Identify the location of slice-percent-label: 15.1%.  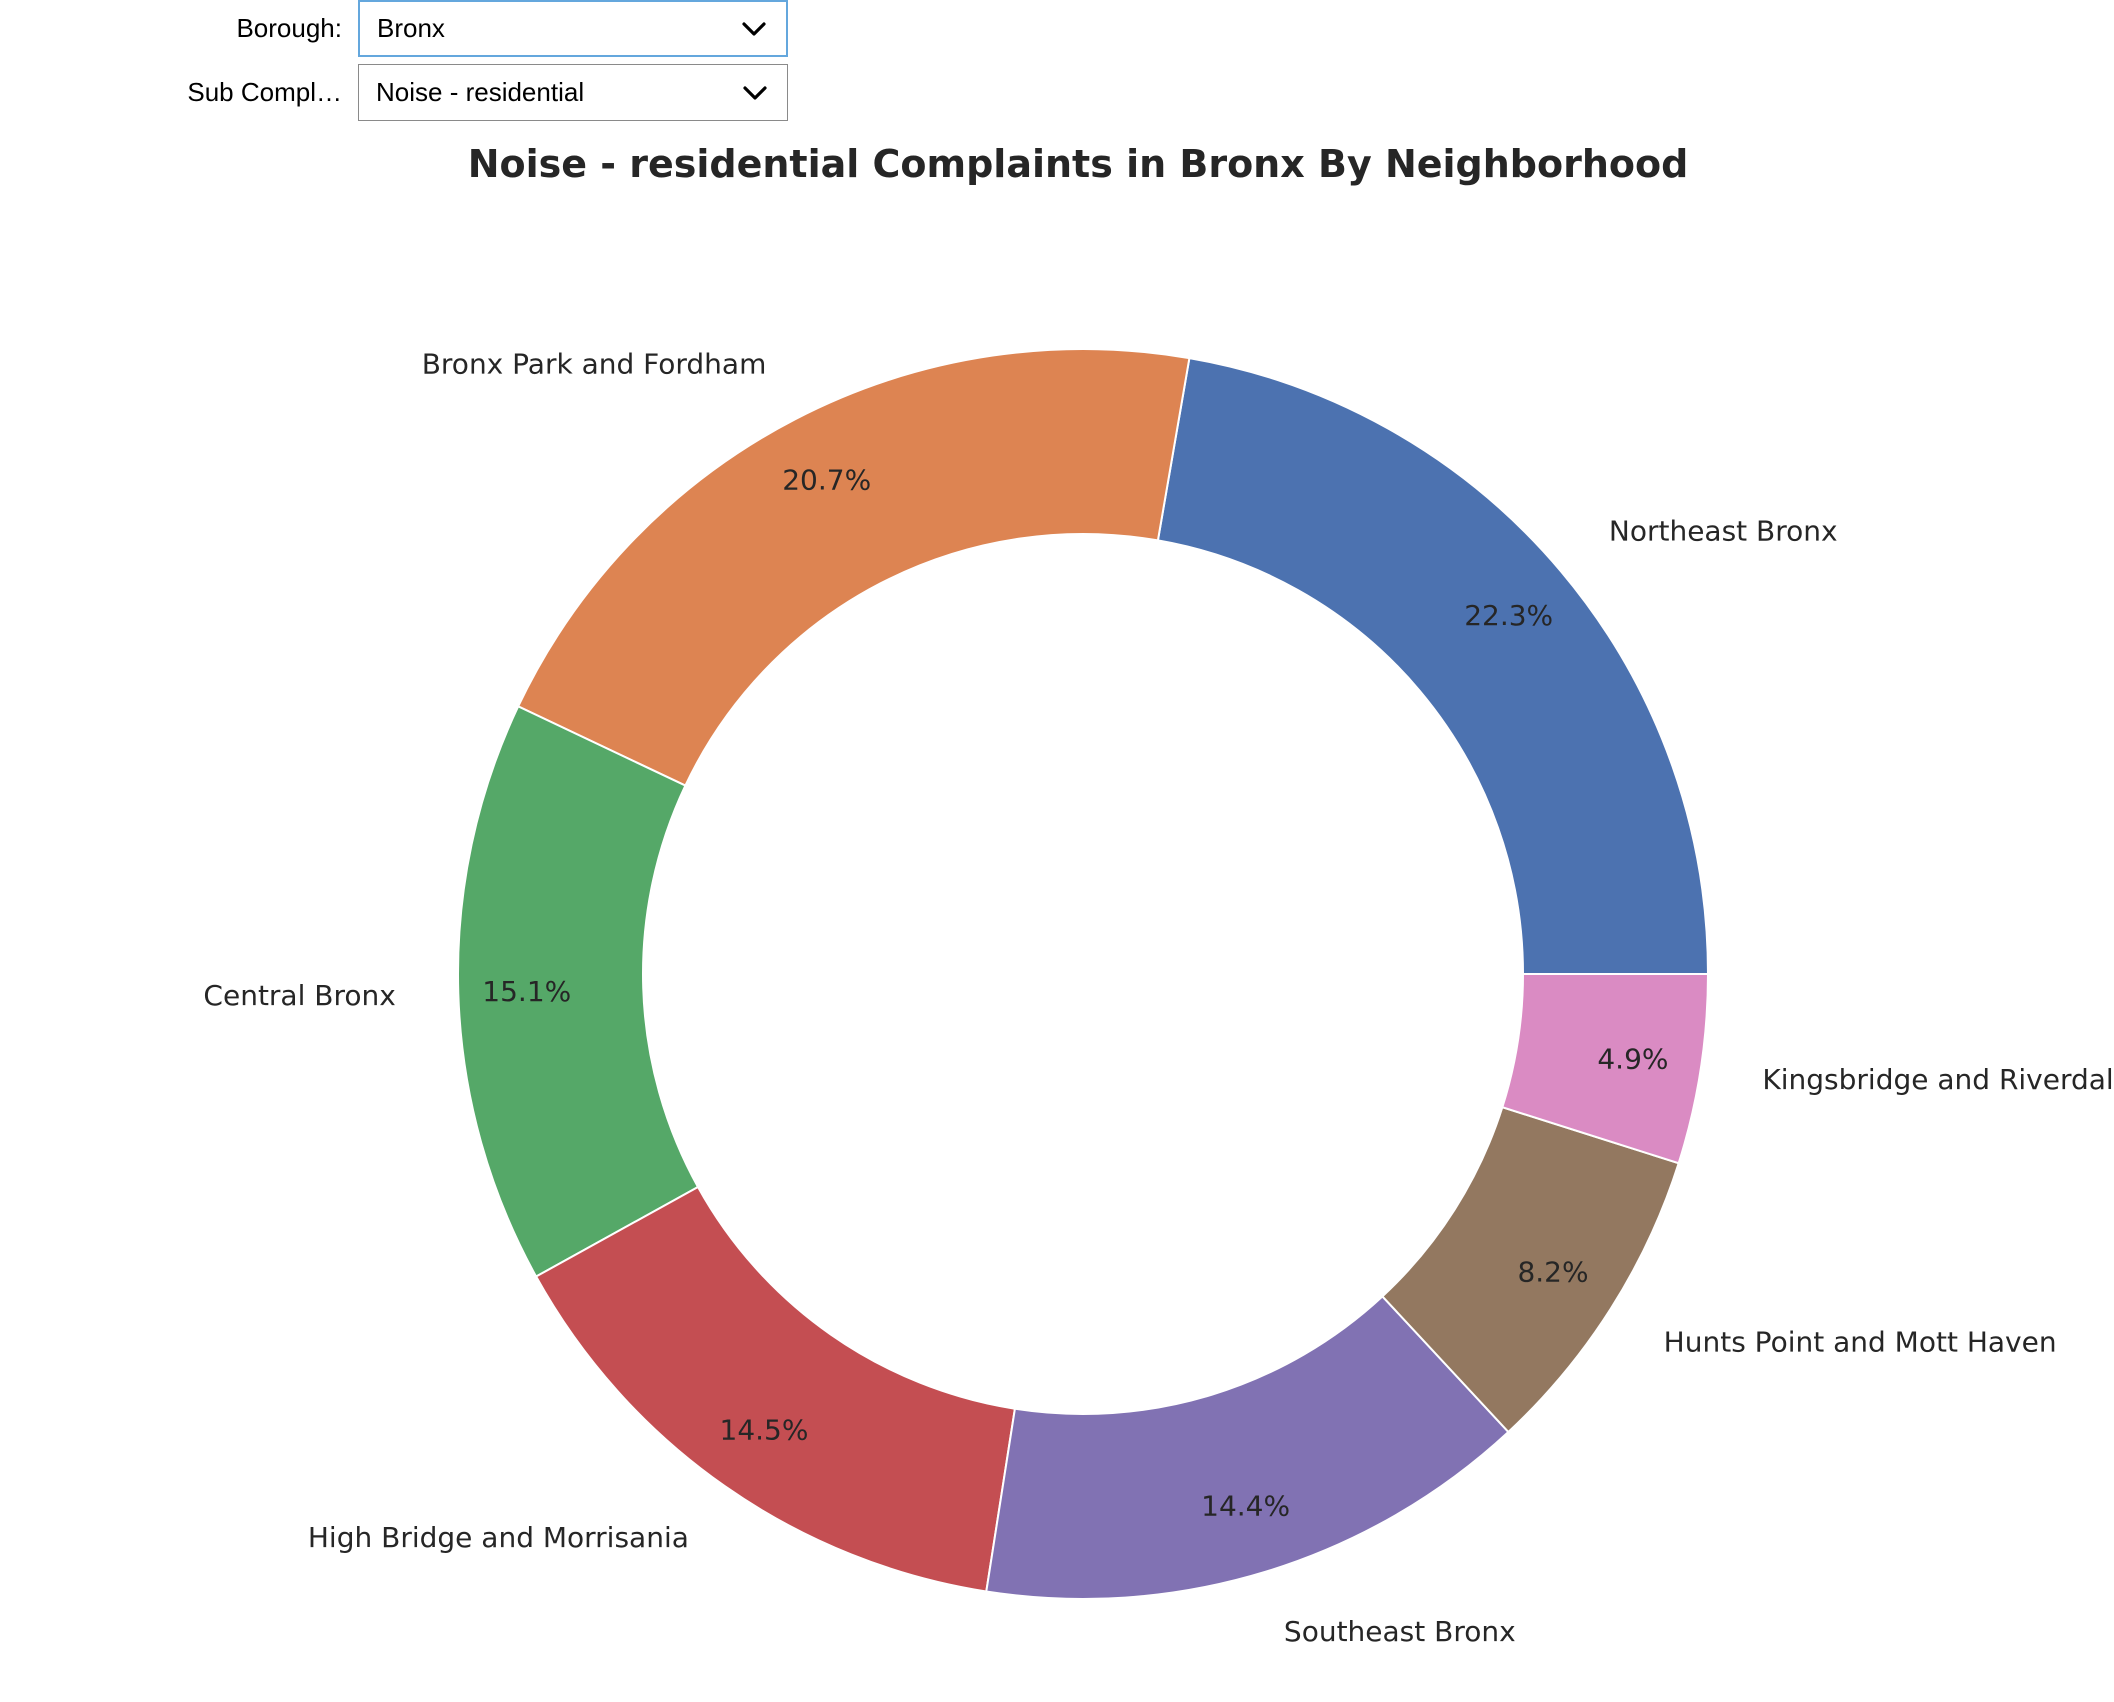
(526, 991).